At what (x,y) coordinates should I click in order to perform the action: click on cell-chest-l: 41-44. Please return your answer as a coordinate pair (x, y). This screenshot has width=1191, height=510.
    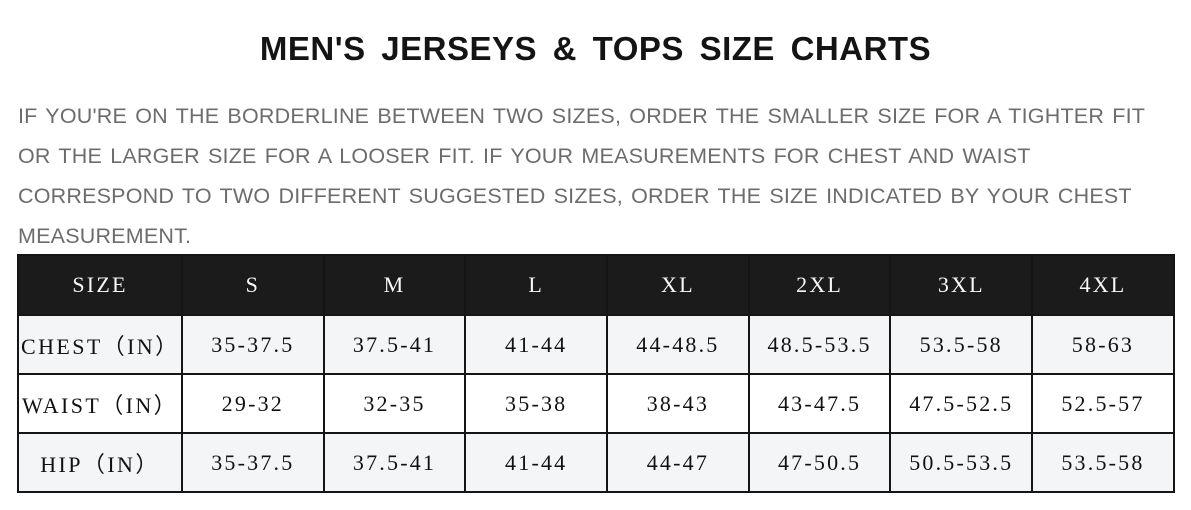
    Looking at the image, I should click on (536, 344).